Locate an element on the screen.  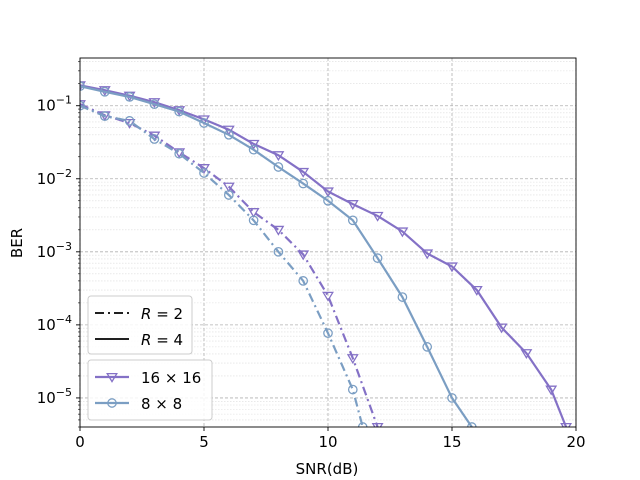
x-tick-label: 10 is located at coordinates (327, 442).